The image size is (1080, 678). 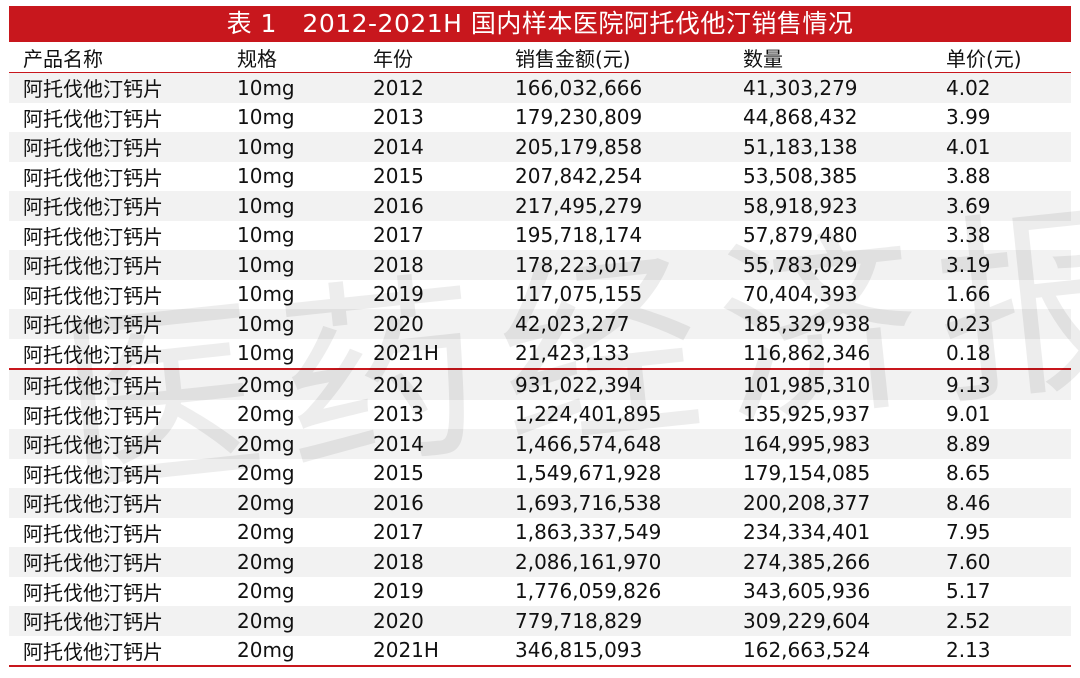 I want to click on table-row: 阿托伐他汀钙片 10mg 2015 207,842,254 53,508,385 3.88, so click(x=540, y=177).